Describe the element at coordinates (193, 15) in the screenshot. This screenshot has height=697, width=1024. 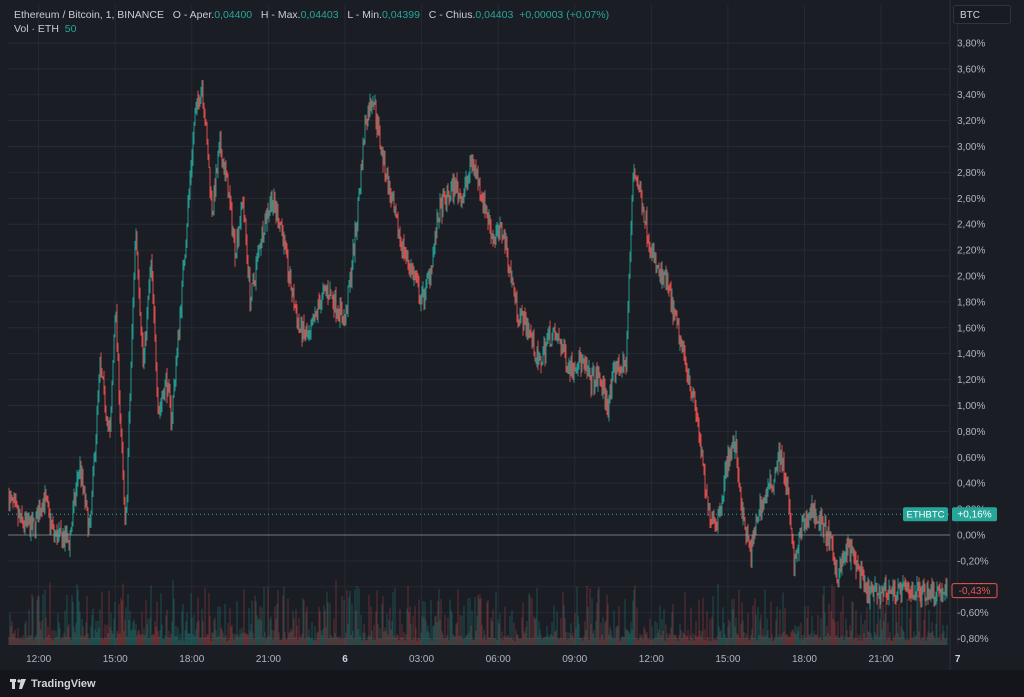
I see `open-label: O - Aper.` at that location.